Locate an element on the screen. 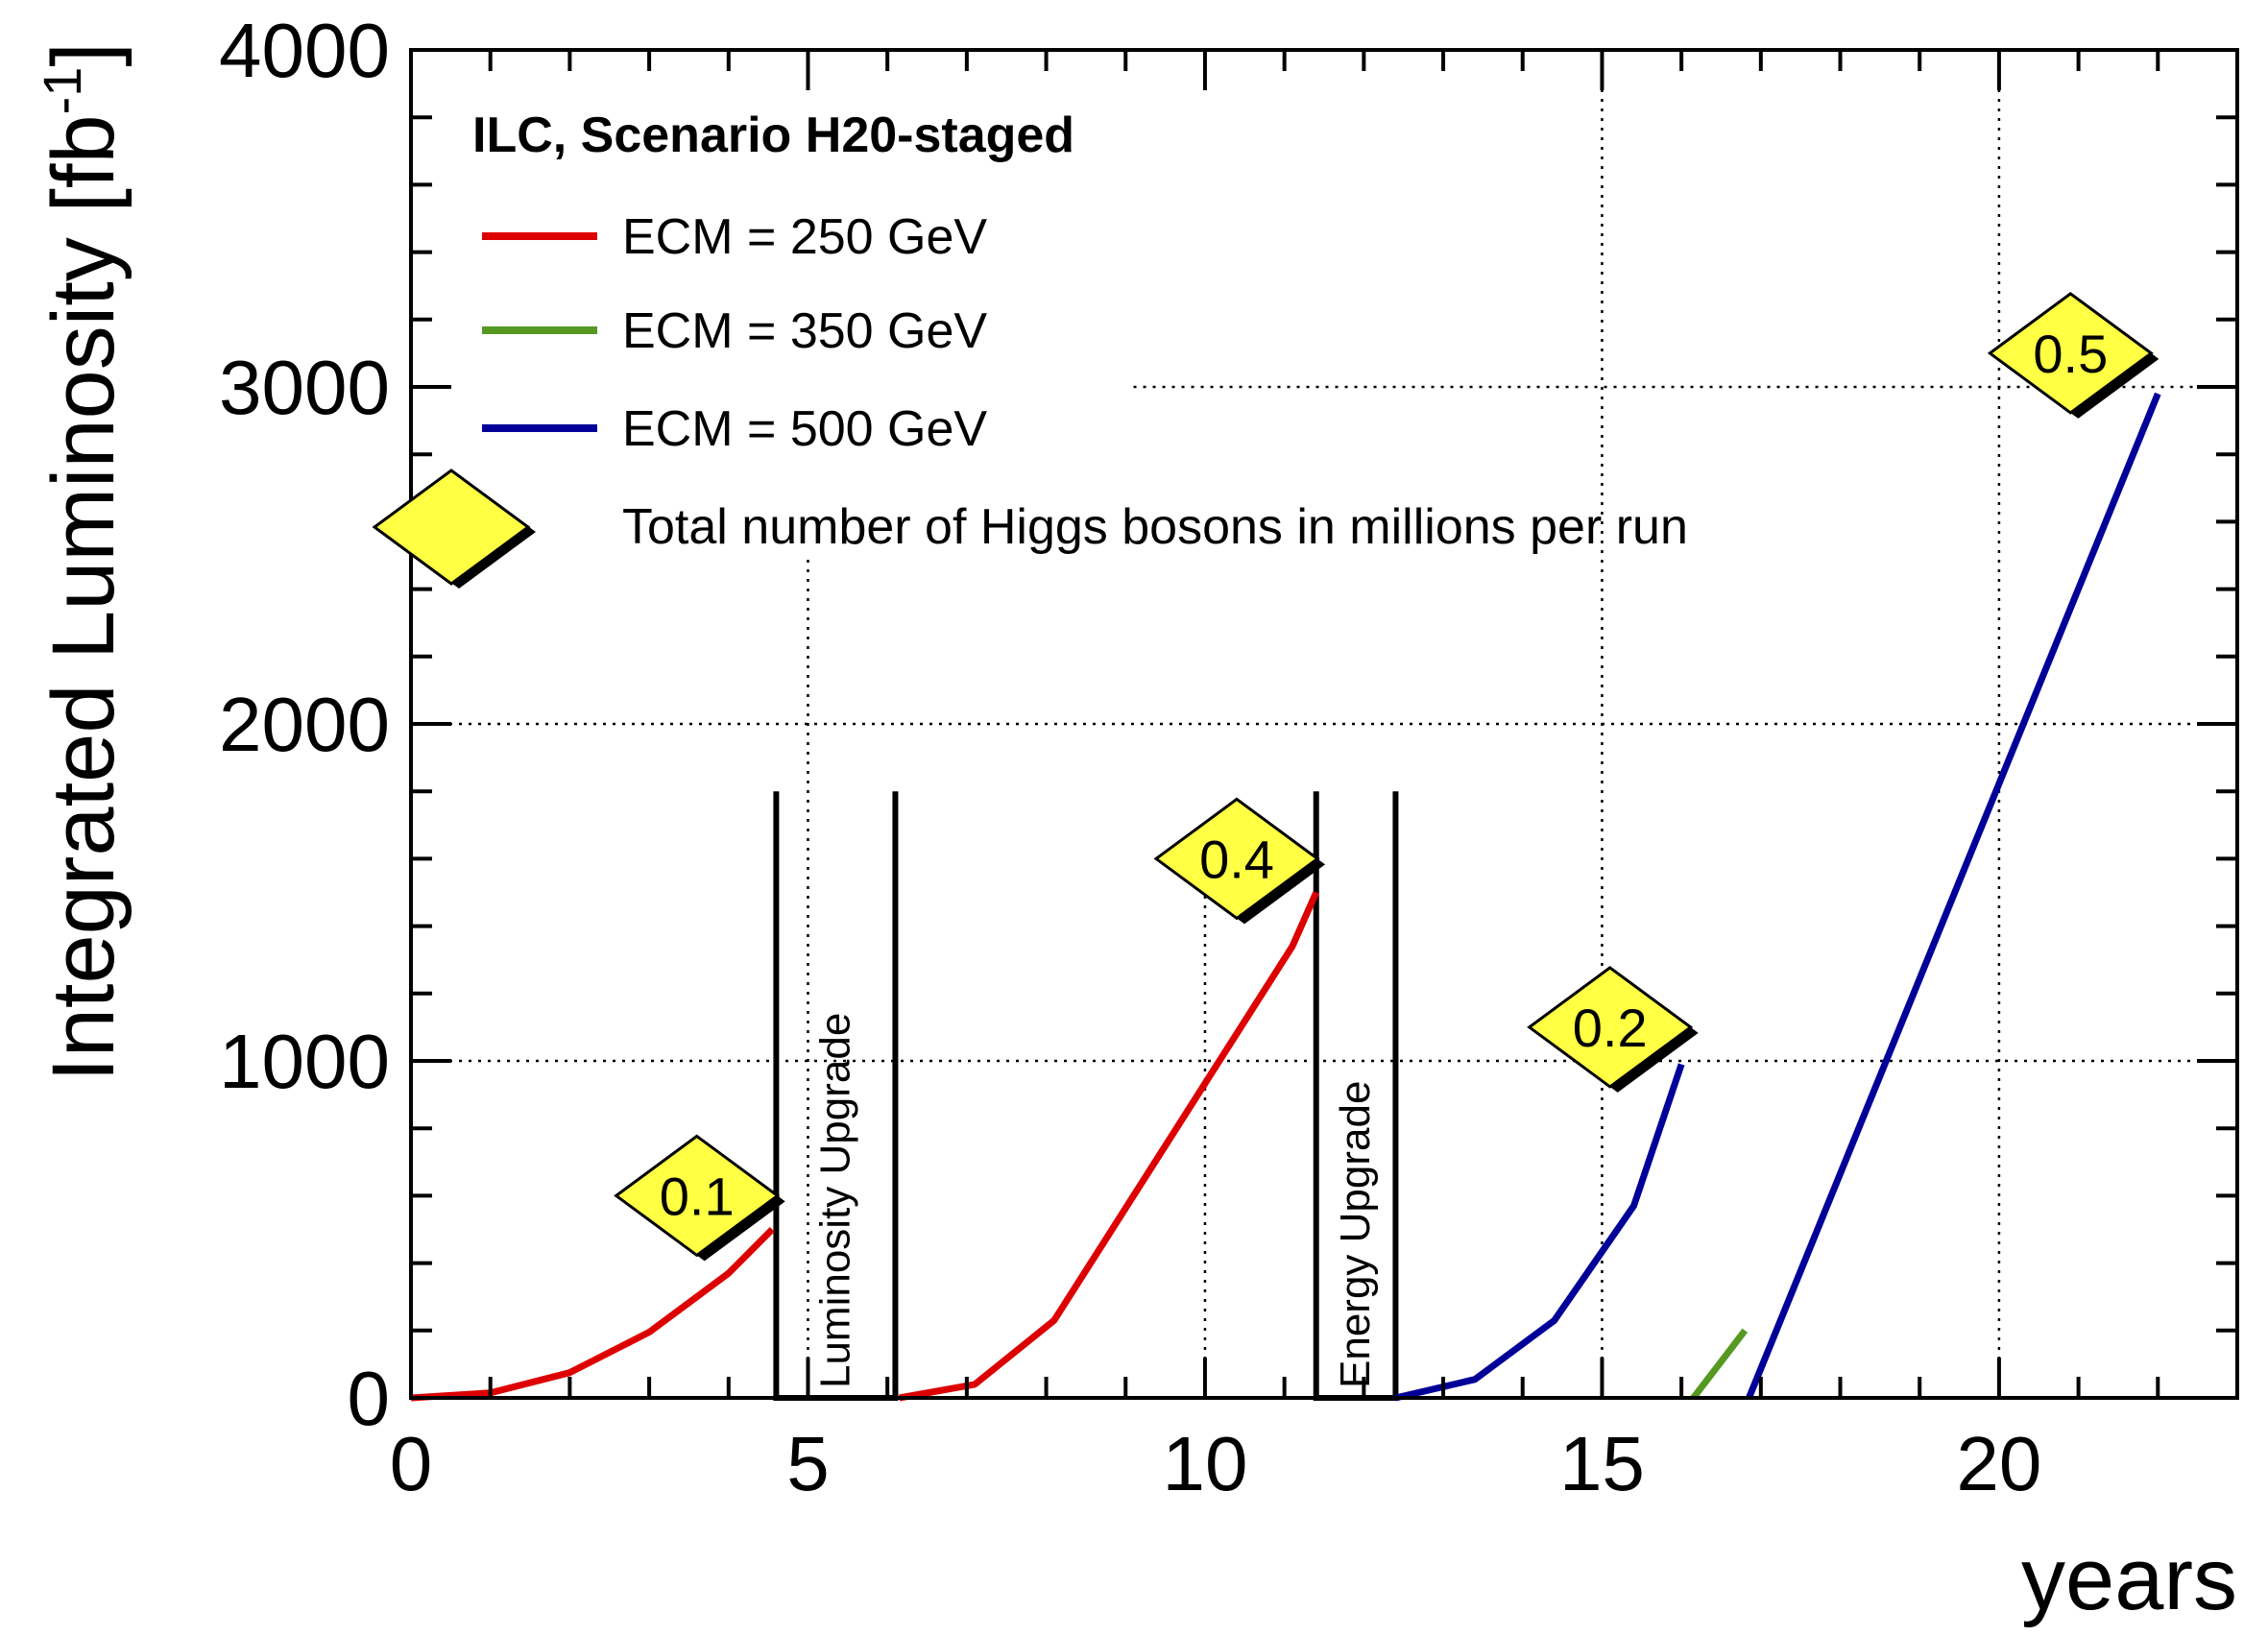 The width and height of the screenshot is (2268, 1636). higgs-marker-label: 0.2 is located at coordinates (1610, 1028).